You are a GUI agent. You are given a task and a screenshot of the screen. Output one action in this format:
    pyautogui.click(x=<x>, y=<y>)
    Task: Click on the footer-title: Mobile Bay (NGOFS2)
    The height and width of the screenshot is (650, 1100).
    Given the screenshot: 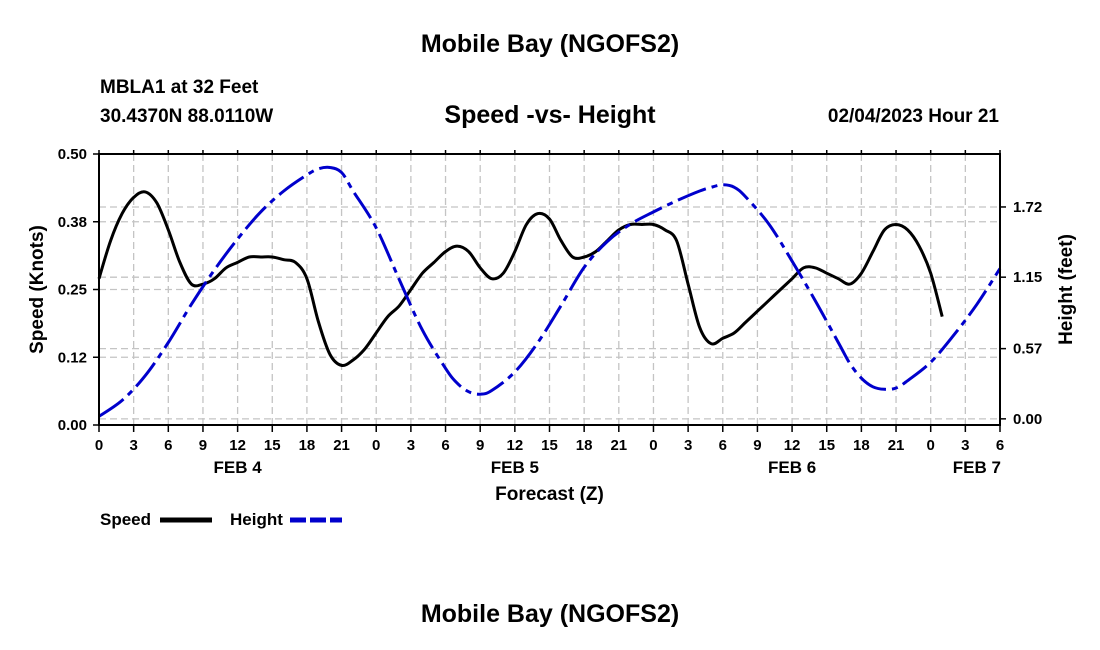 What is the action you would take?
    pyautogui.click(x=550, y=614)
    